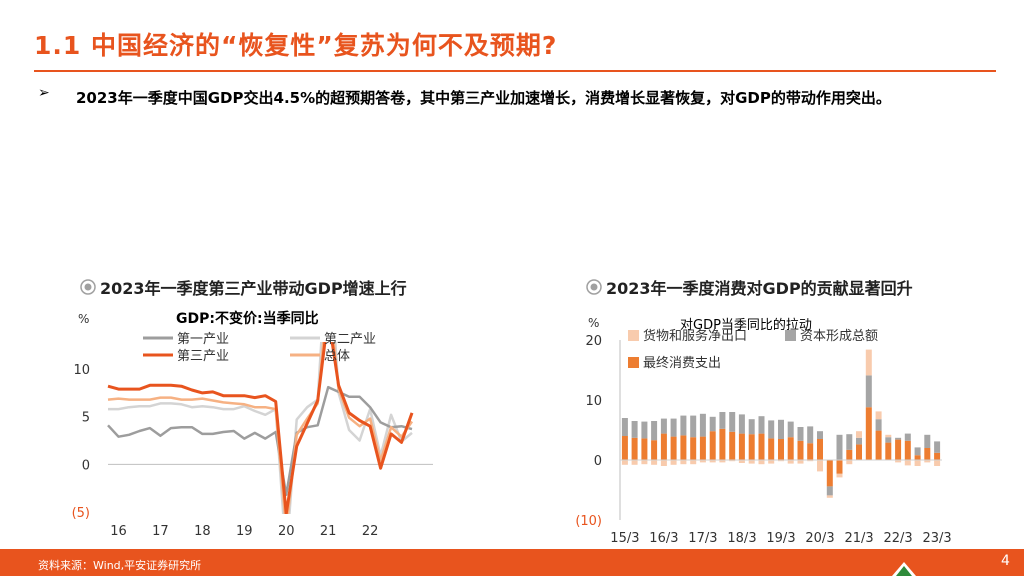  What do you see at coordinates (244, 531) in the screenshot?
I see `x-tick-label: 19` at bounding box center [244, 531].